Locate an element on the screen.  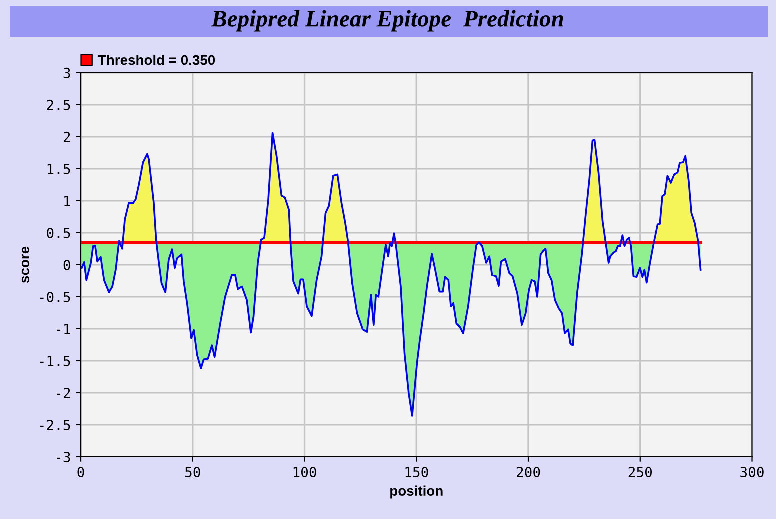
y-tick-label: 2 is located at coordinates (67, 137).